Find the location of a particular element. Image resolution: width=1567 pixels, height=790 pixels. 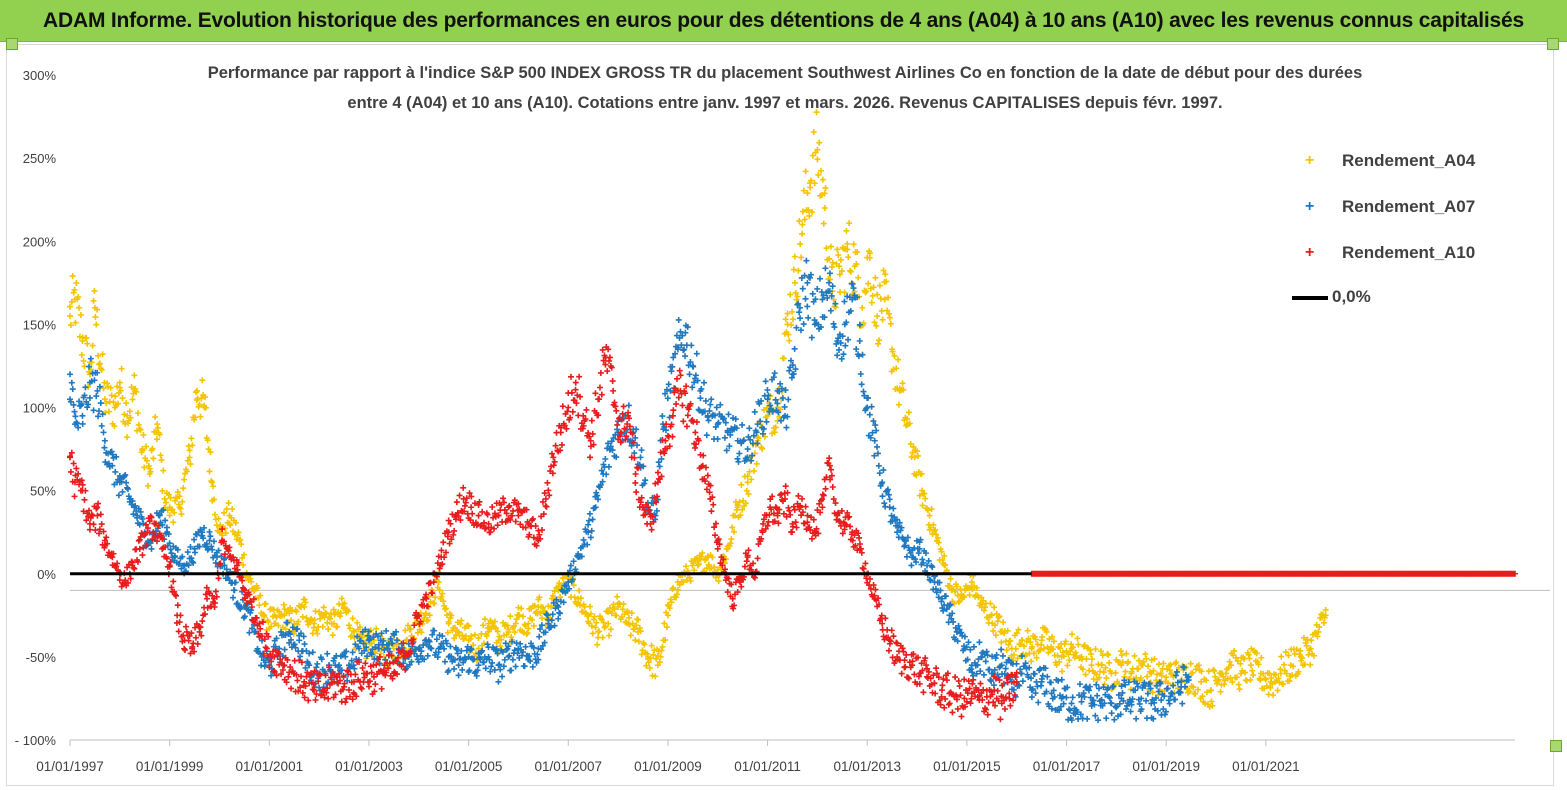

legend-item-a04: + Rendement_A04 is located at coordinates (1383, 161).